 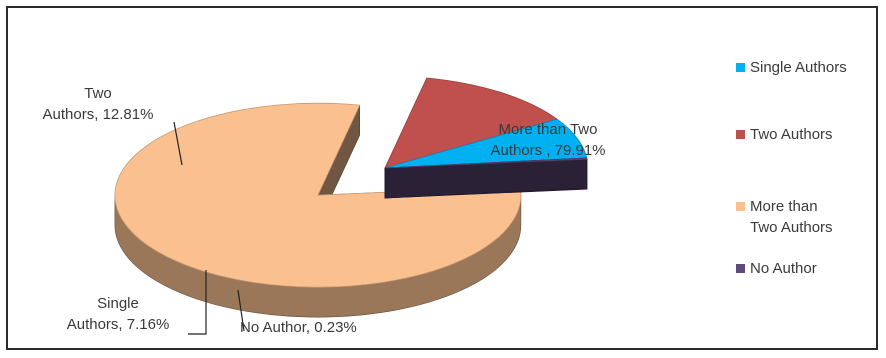 I want to click on data-label-no-author: No Author, 0.23%, so click(x=298, y=327).